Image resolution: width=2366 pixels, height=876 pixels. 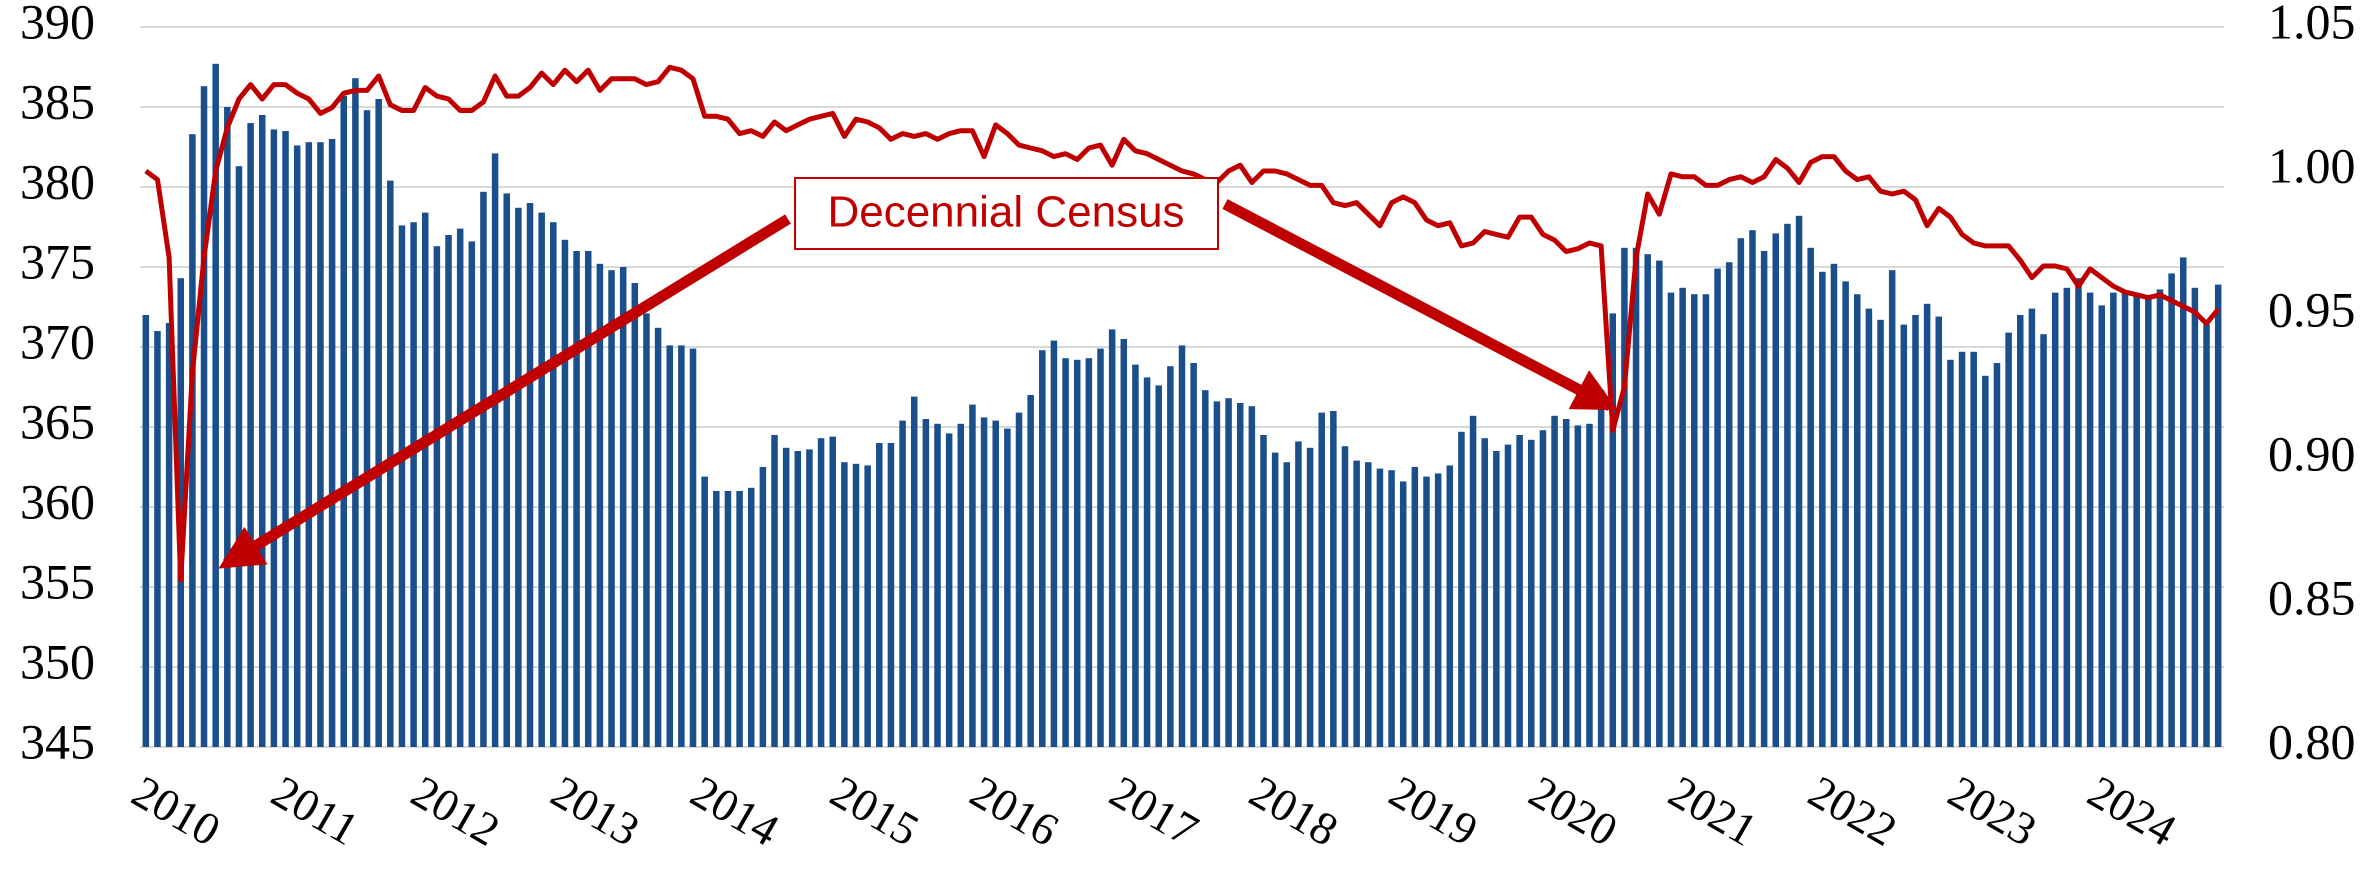 I want to click on x-tick-label: 2010, so click(x=176, y=811).